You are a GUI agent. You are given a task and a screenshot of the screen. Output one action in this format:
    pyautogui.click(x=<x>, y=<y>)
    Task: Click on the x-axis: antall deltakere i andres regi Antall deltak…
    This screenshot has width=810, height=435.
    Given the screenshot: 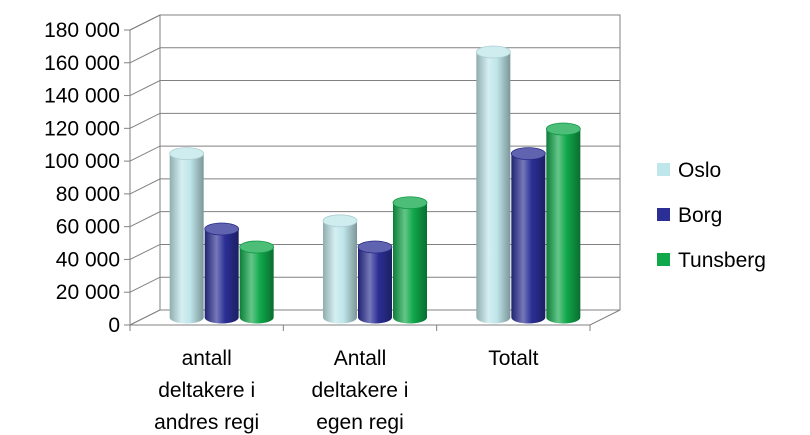 What is the action you would take?
    pyautogui.click(x=360, y=379)
    